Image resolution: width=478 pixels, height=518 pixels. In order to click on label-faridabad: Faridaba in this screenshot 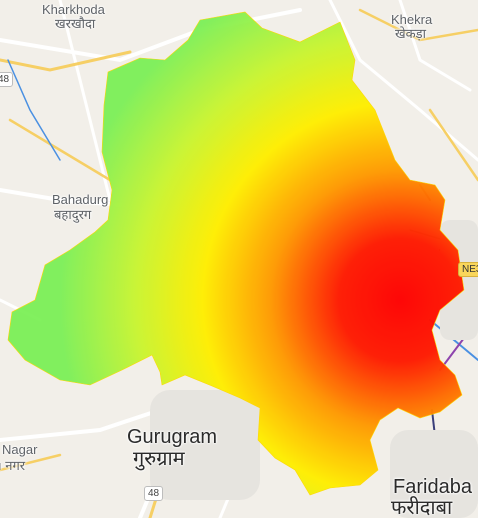, I will do `click(432, 487)`.